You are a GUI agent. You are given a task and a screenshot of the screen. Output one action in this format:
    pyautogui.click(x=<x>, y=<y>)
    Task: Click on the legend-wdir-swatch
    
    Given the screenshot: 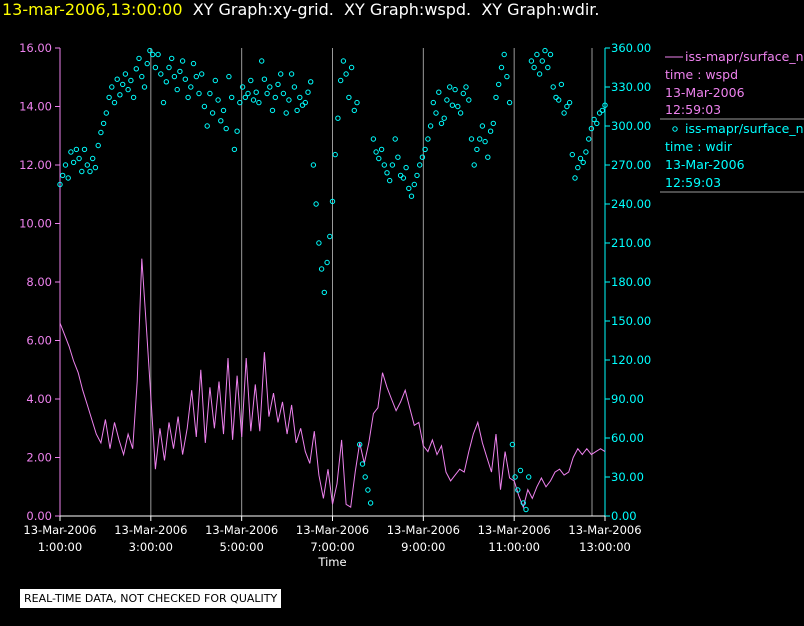 What is the action you would take?
    pyautogui.click(x=675, y=129)
    